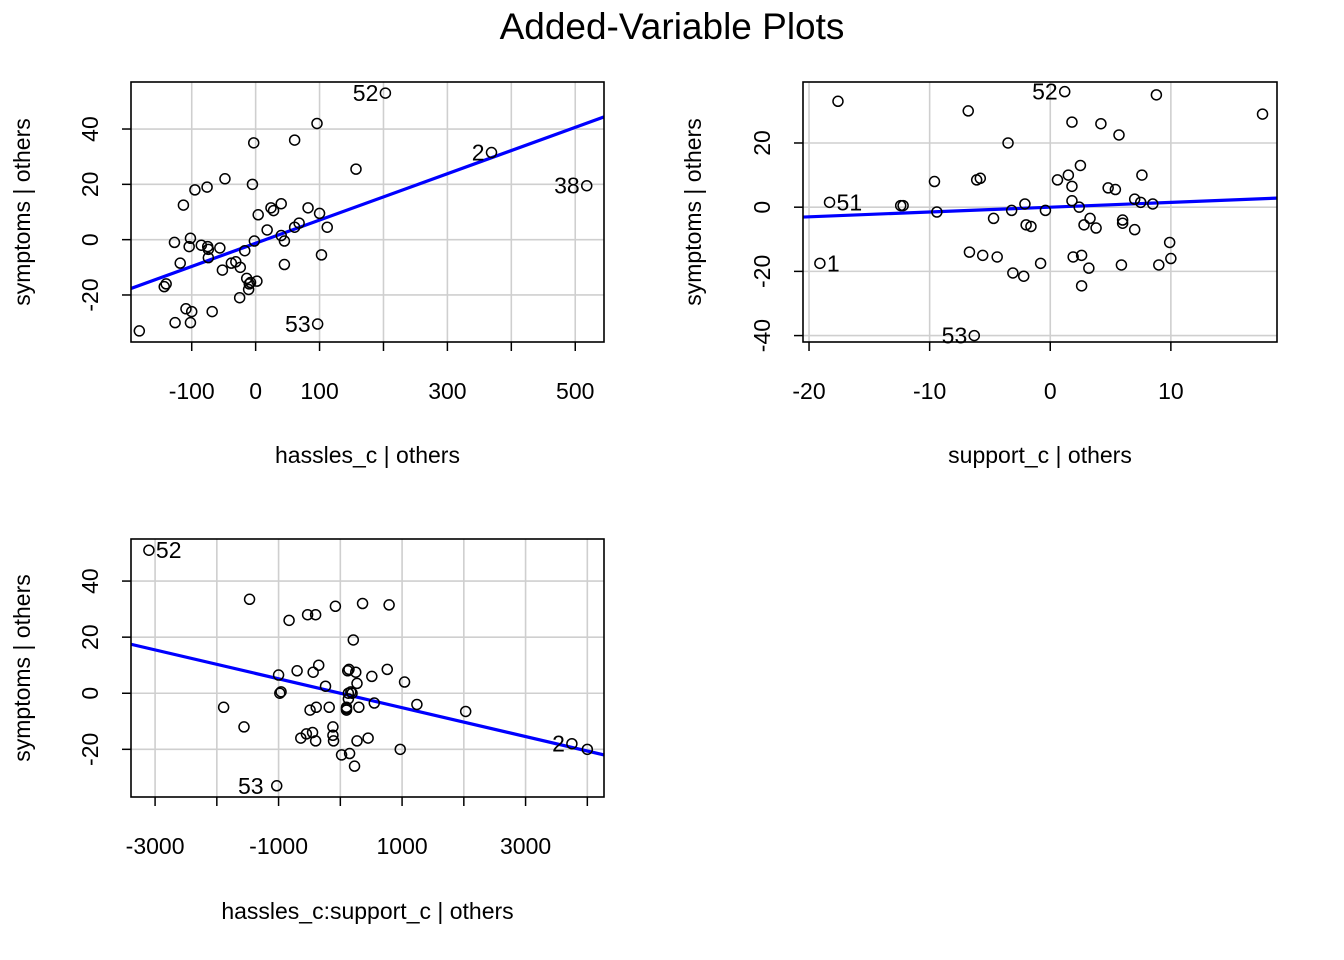 Image resolution: width=1344 pixels, height=960 pixels. Describe the element at coordinates (251, 786) in the screenshot. I see `point-label: 53` at that location.